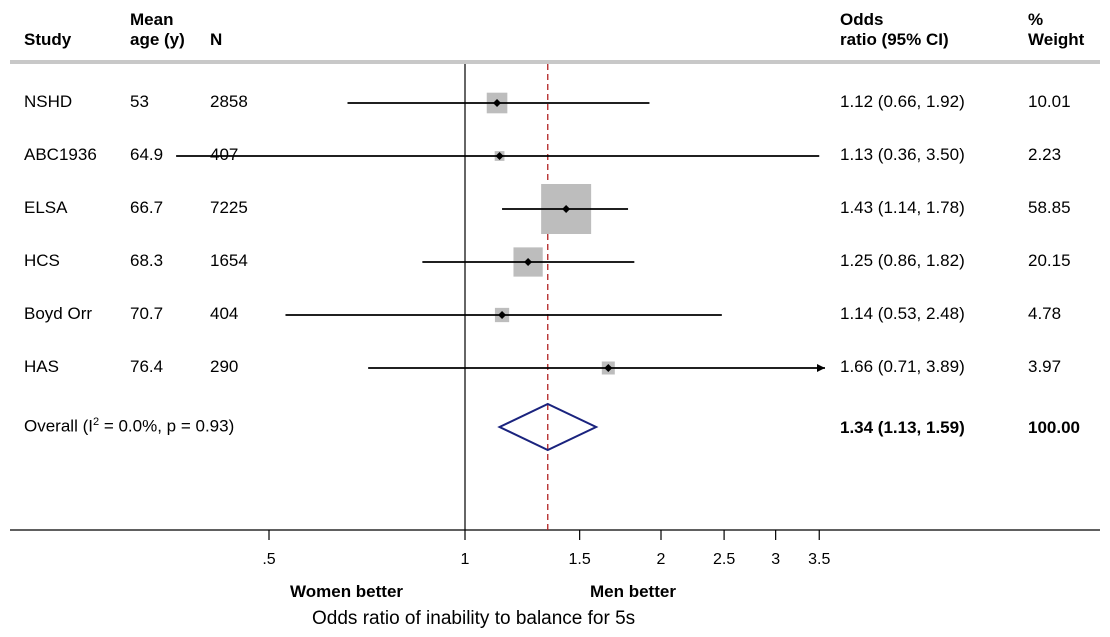 The height and width of the screenshot is (637, 1110). Describe the element at coordinates (58, 426) in the screenshot. I see `overall-label-prefix: Overall (I` at that location.